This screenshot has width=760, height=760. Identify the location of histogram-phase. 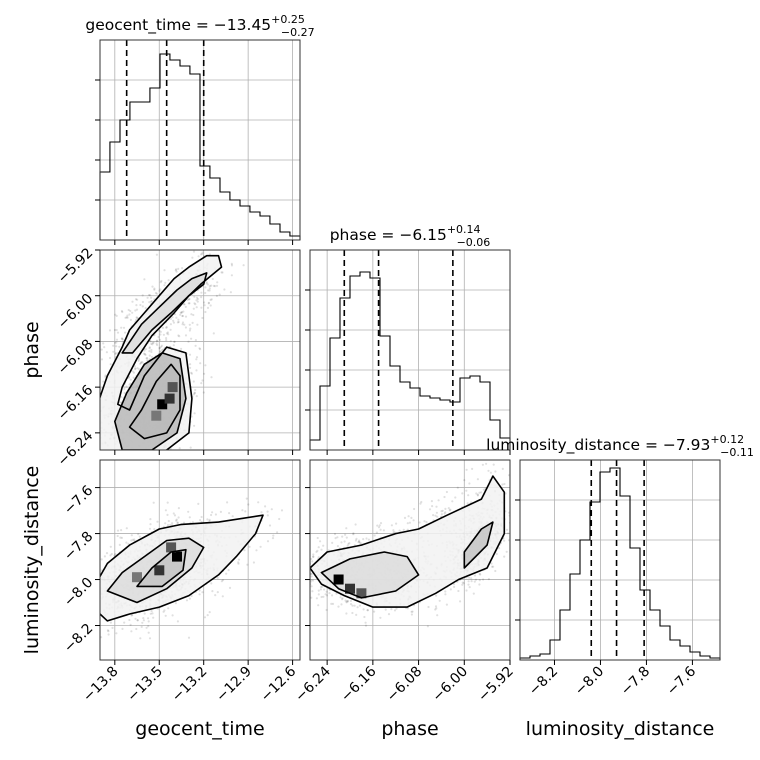
(410, 360).